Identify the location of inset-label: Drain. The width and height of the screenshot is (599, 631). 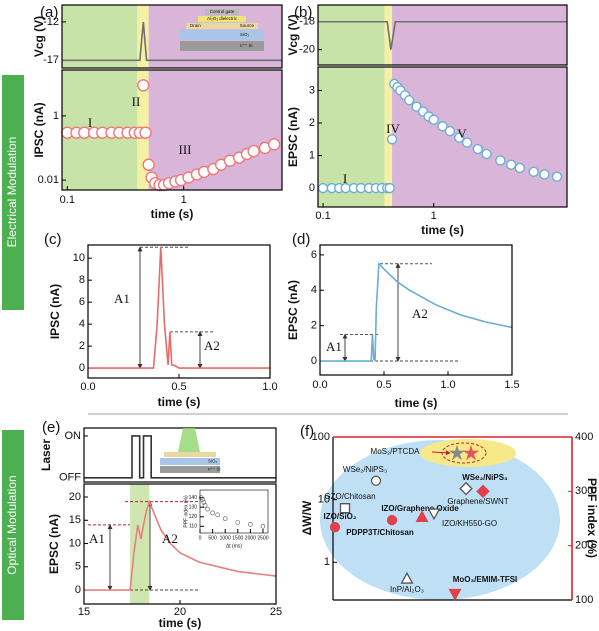
(195, 25).